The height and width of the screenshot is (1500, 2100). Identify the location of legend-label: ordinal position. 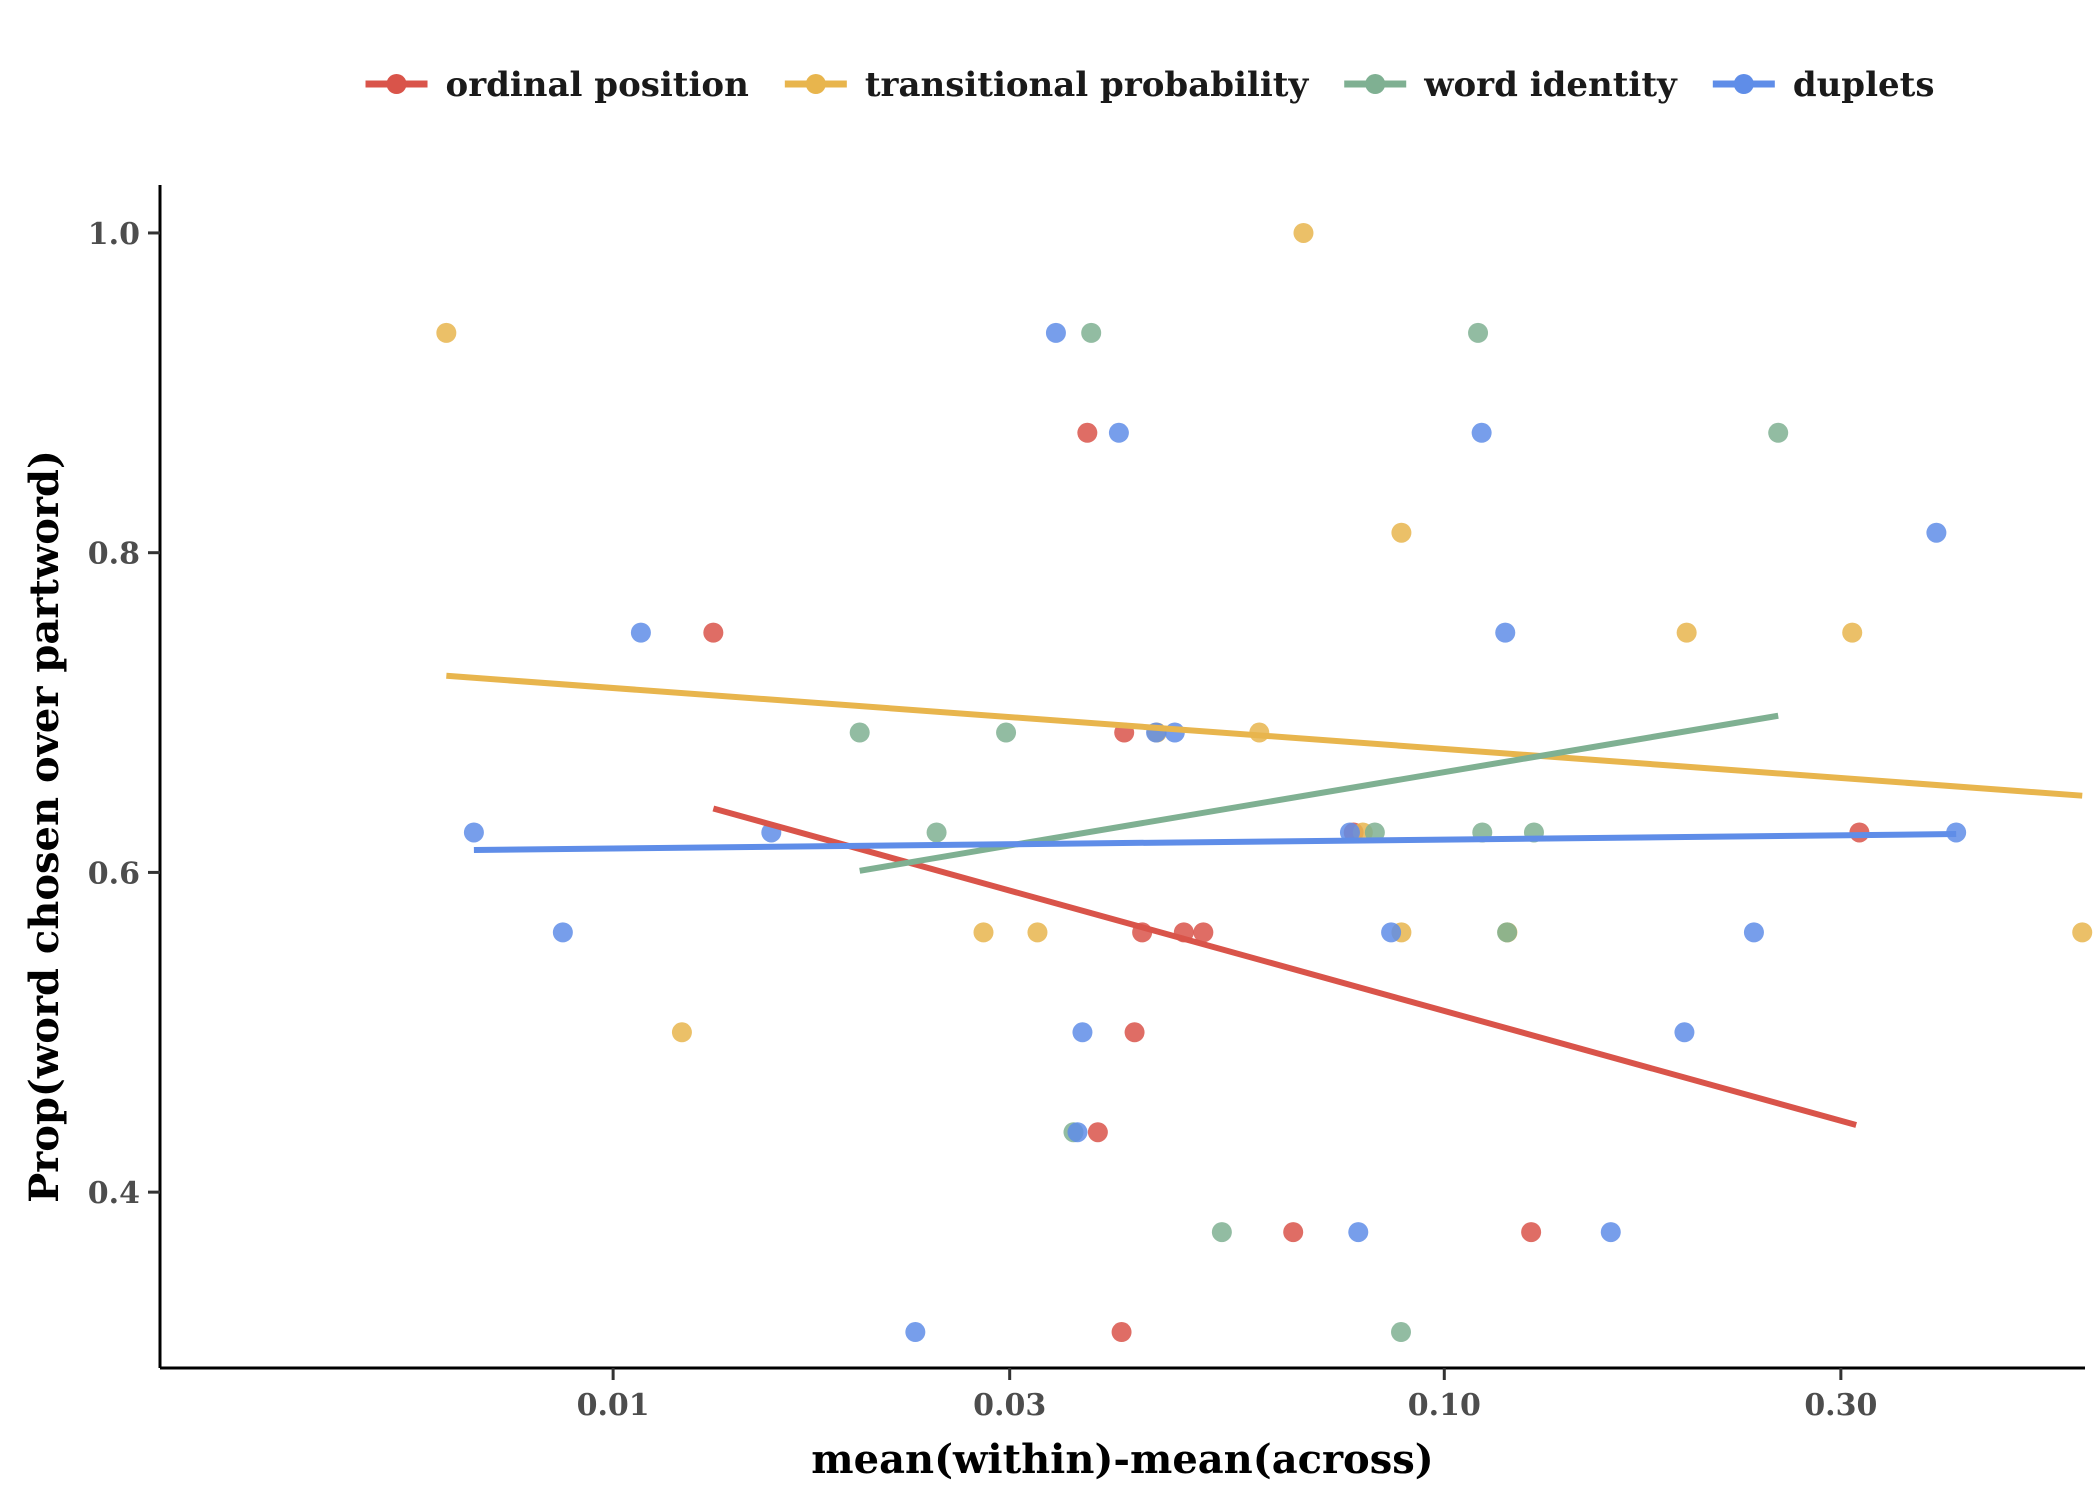
(597, 85).